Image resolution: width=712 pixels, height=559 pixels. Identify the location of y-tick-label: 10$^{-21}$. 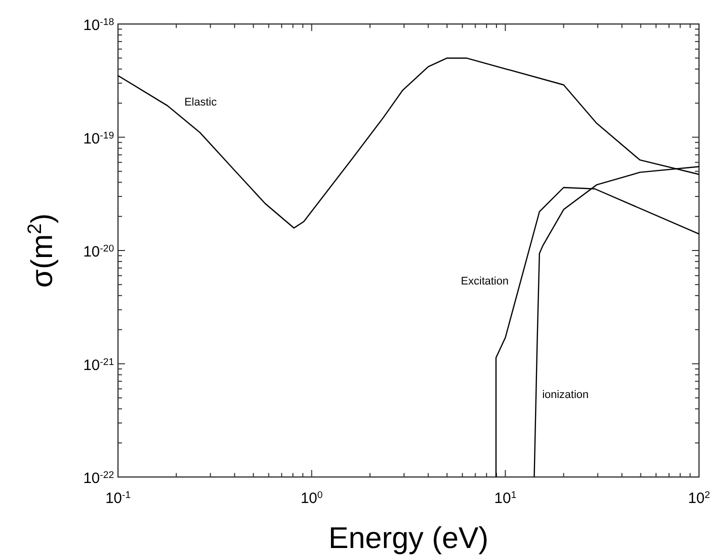
(98, 365).